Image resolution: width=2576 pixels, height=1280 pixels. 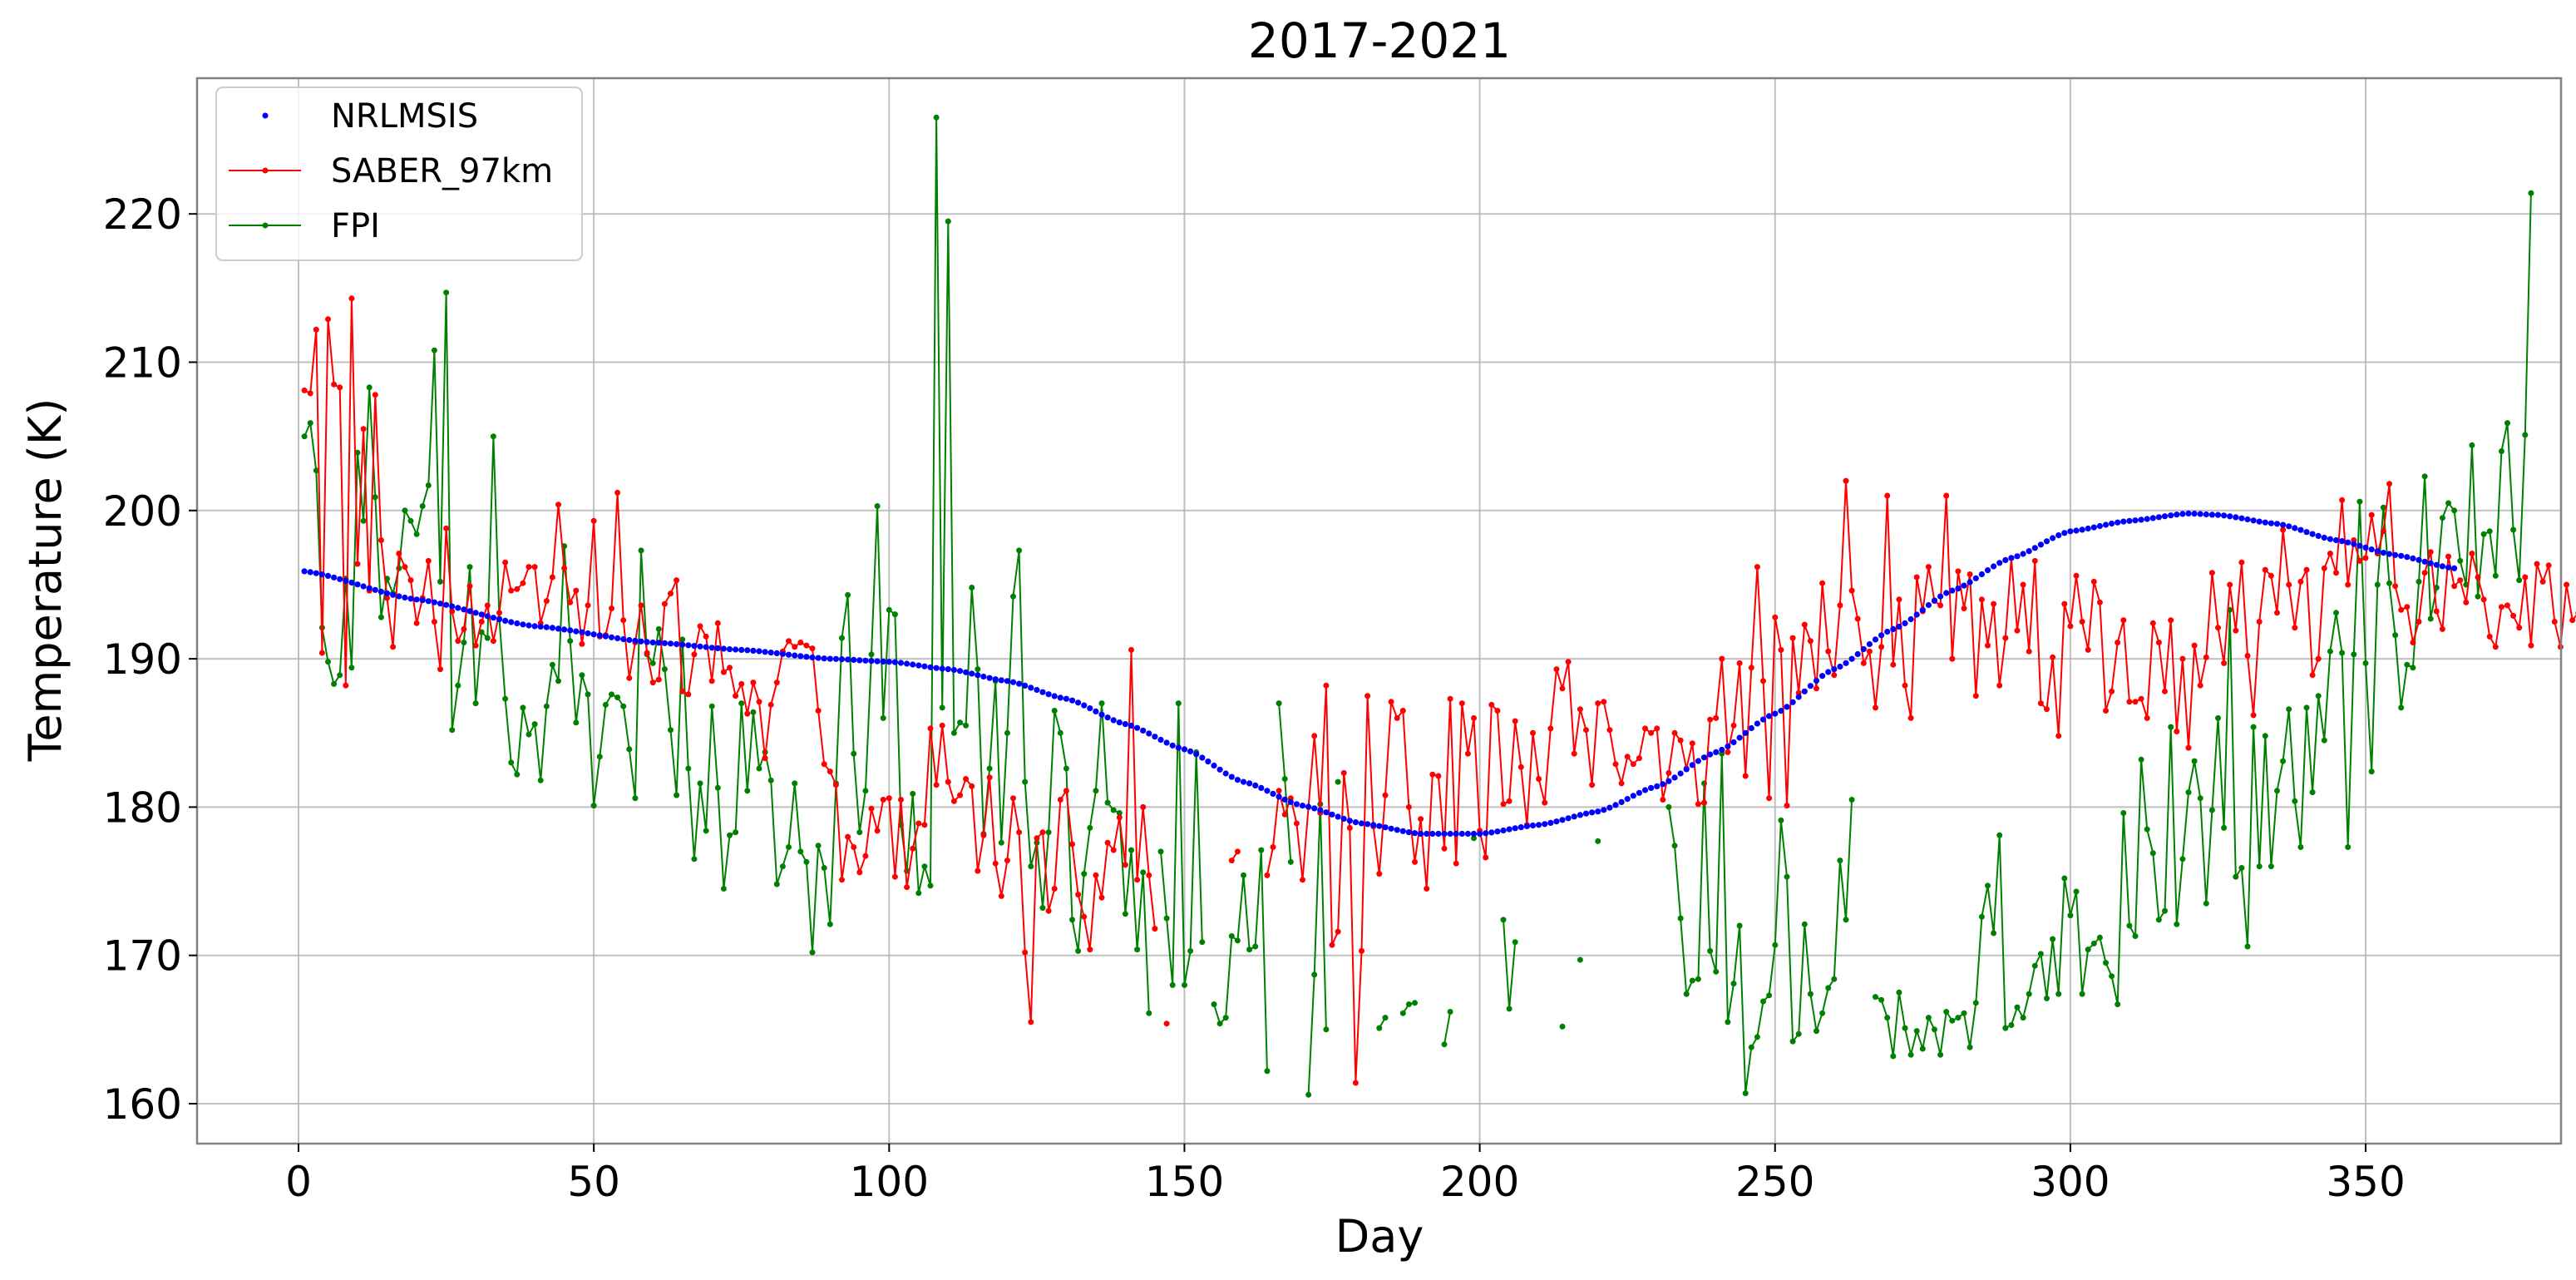 What do you see at coordinates (1379, 40) in the screenshot?
I see `chart-title: 2017-2021` at bounding box center [1379, 40].